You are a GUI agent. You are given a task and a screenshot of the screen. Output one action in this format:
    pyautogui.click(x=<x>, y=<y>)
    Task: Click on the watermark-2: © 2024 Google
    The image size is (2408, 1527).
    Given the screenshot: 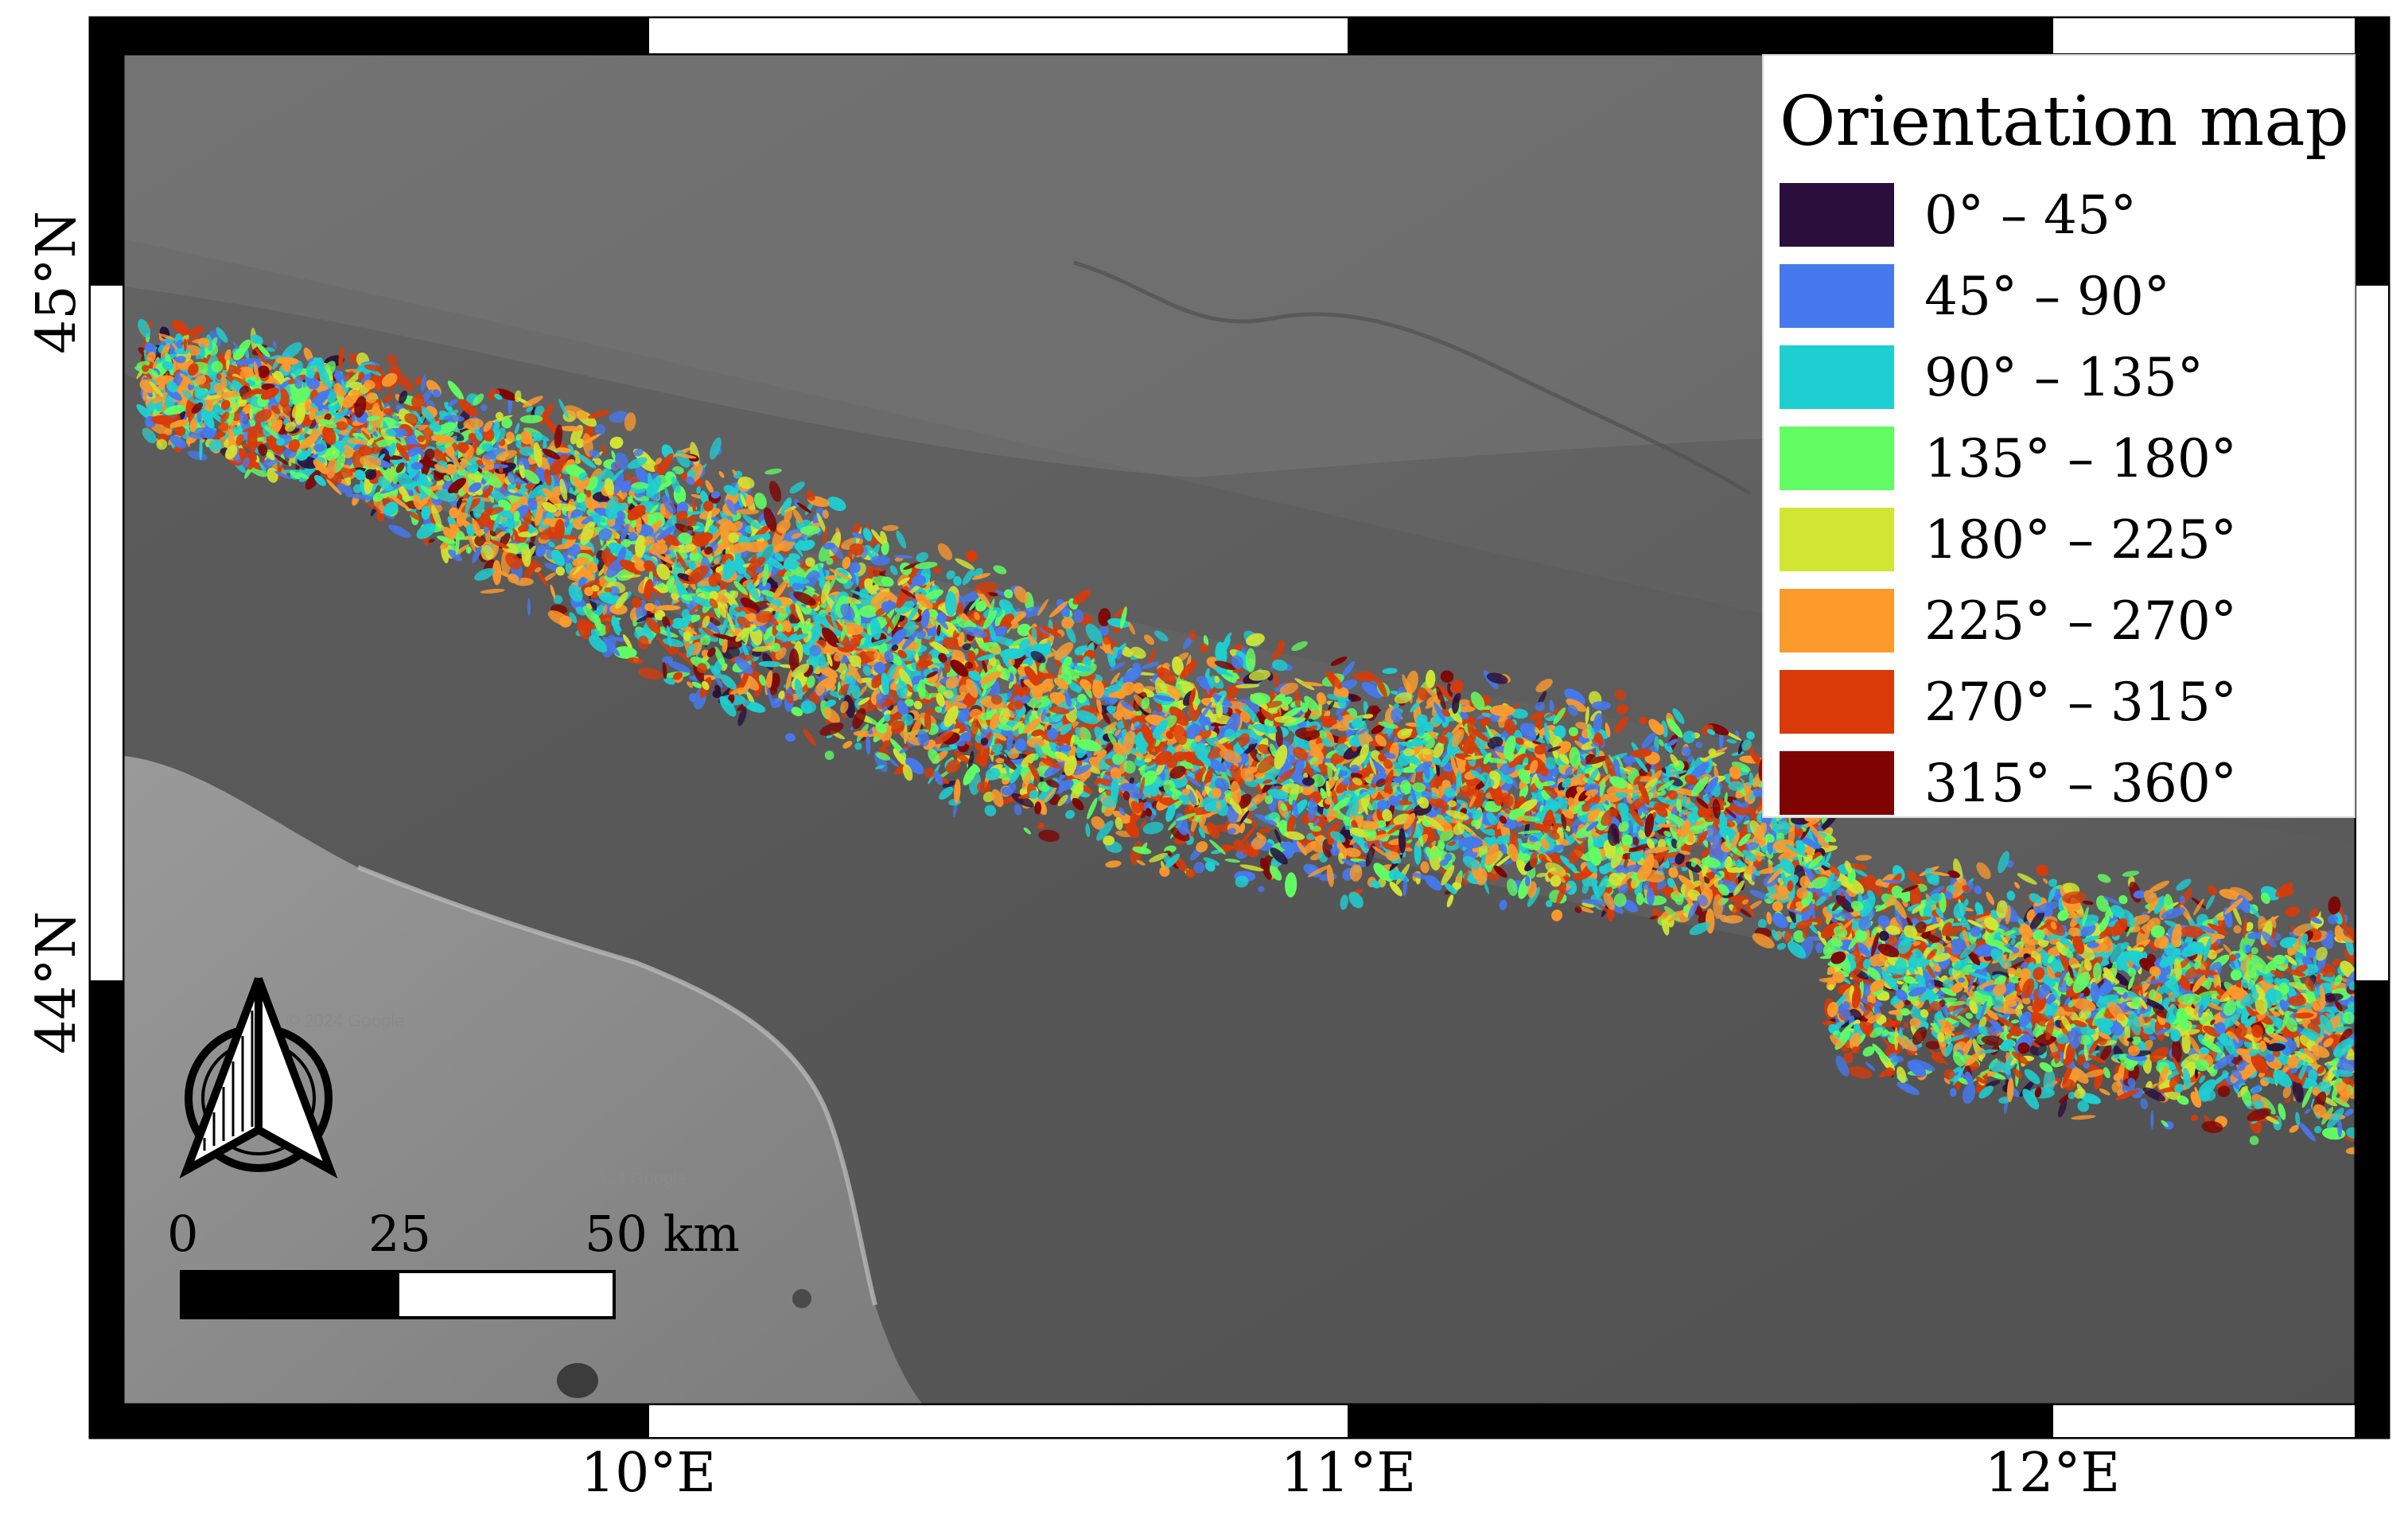 What is the action you would take?
    pyautogui.click(x=628, y=1178)
    